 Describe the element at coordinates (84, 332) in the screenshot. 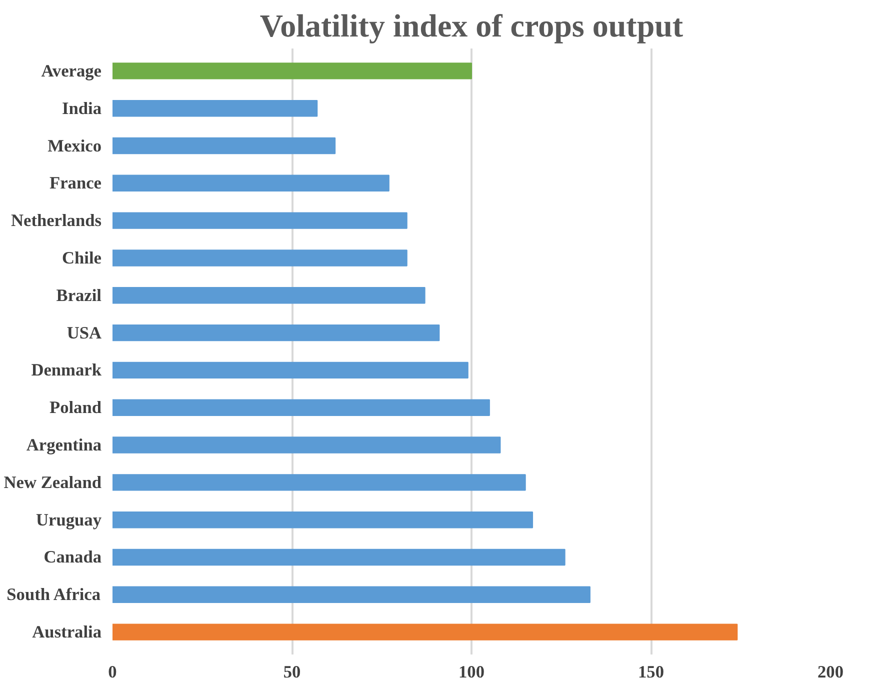

I see `y-tick-label: USA` at that location.